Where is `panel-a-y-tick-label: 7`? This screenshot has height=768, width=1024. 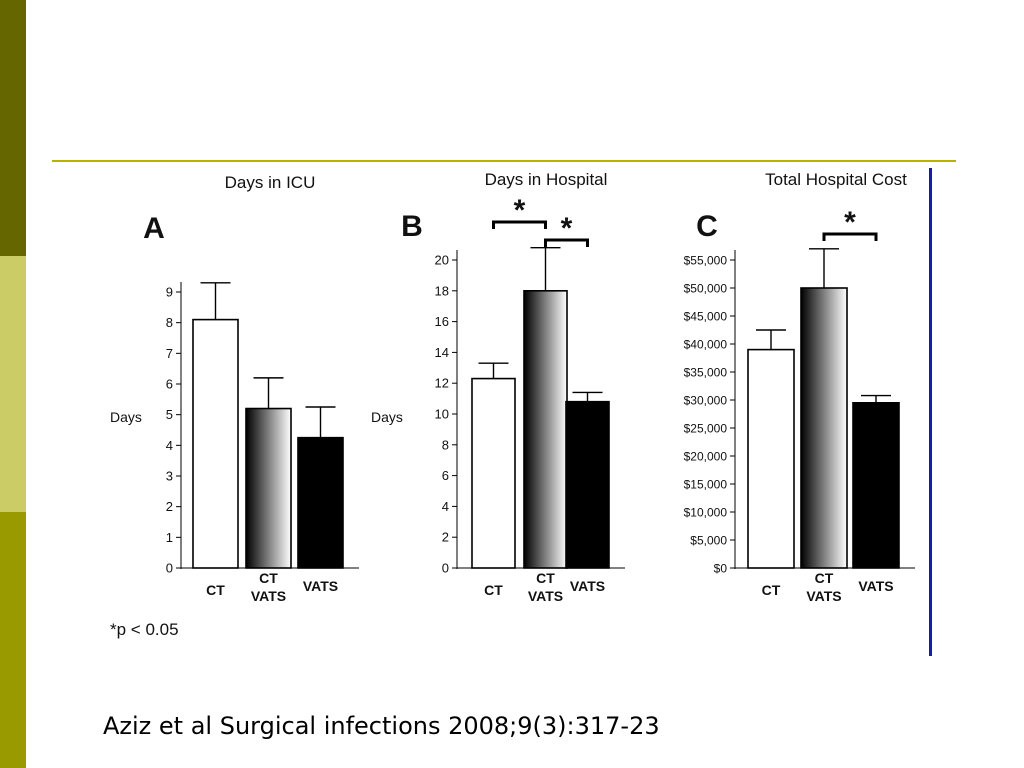
panel-a-y-tick-label: 7 is located at coordinates (169, 353).